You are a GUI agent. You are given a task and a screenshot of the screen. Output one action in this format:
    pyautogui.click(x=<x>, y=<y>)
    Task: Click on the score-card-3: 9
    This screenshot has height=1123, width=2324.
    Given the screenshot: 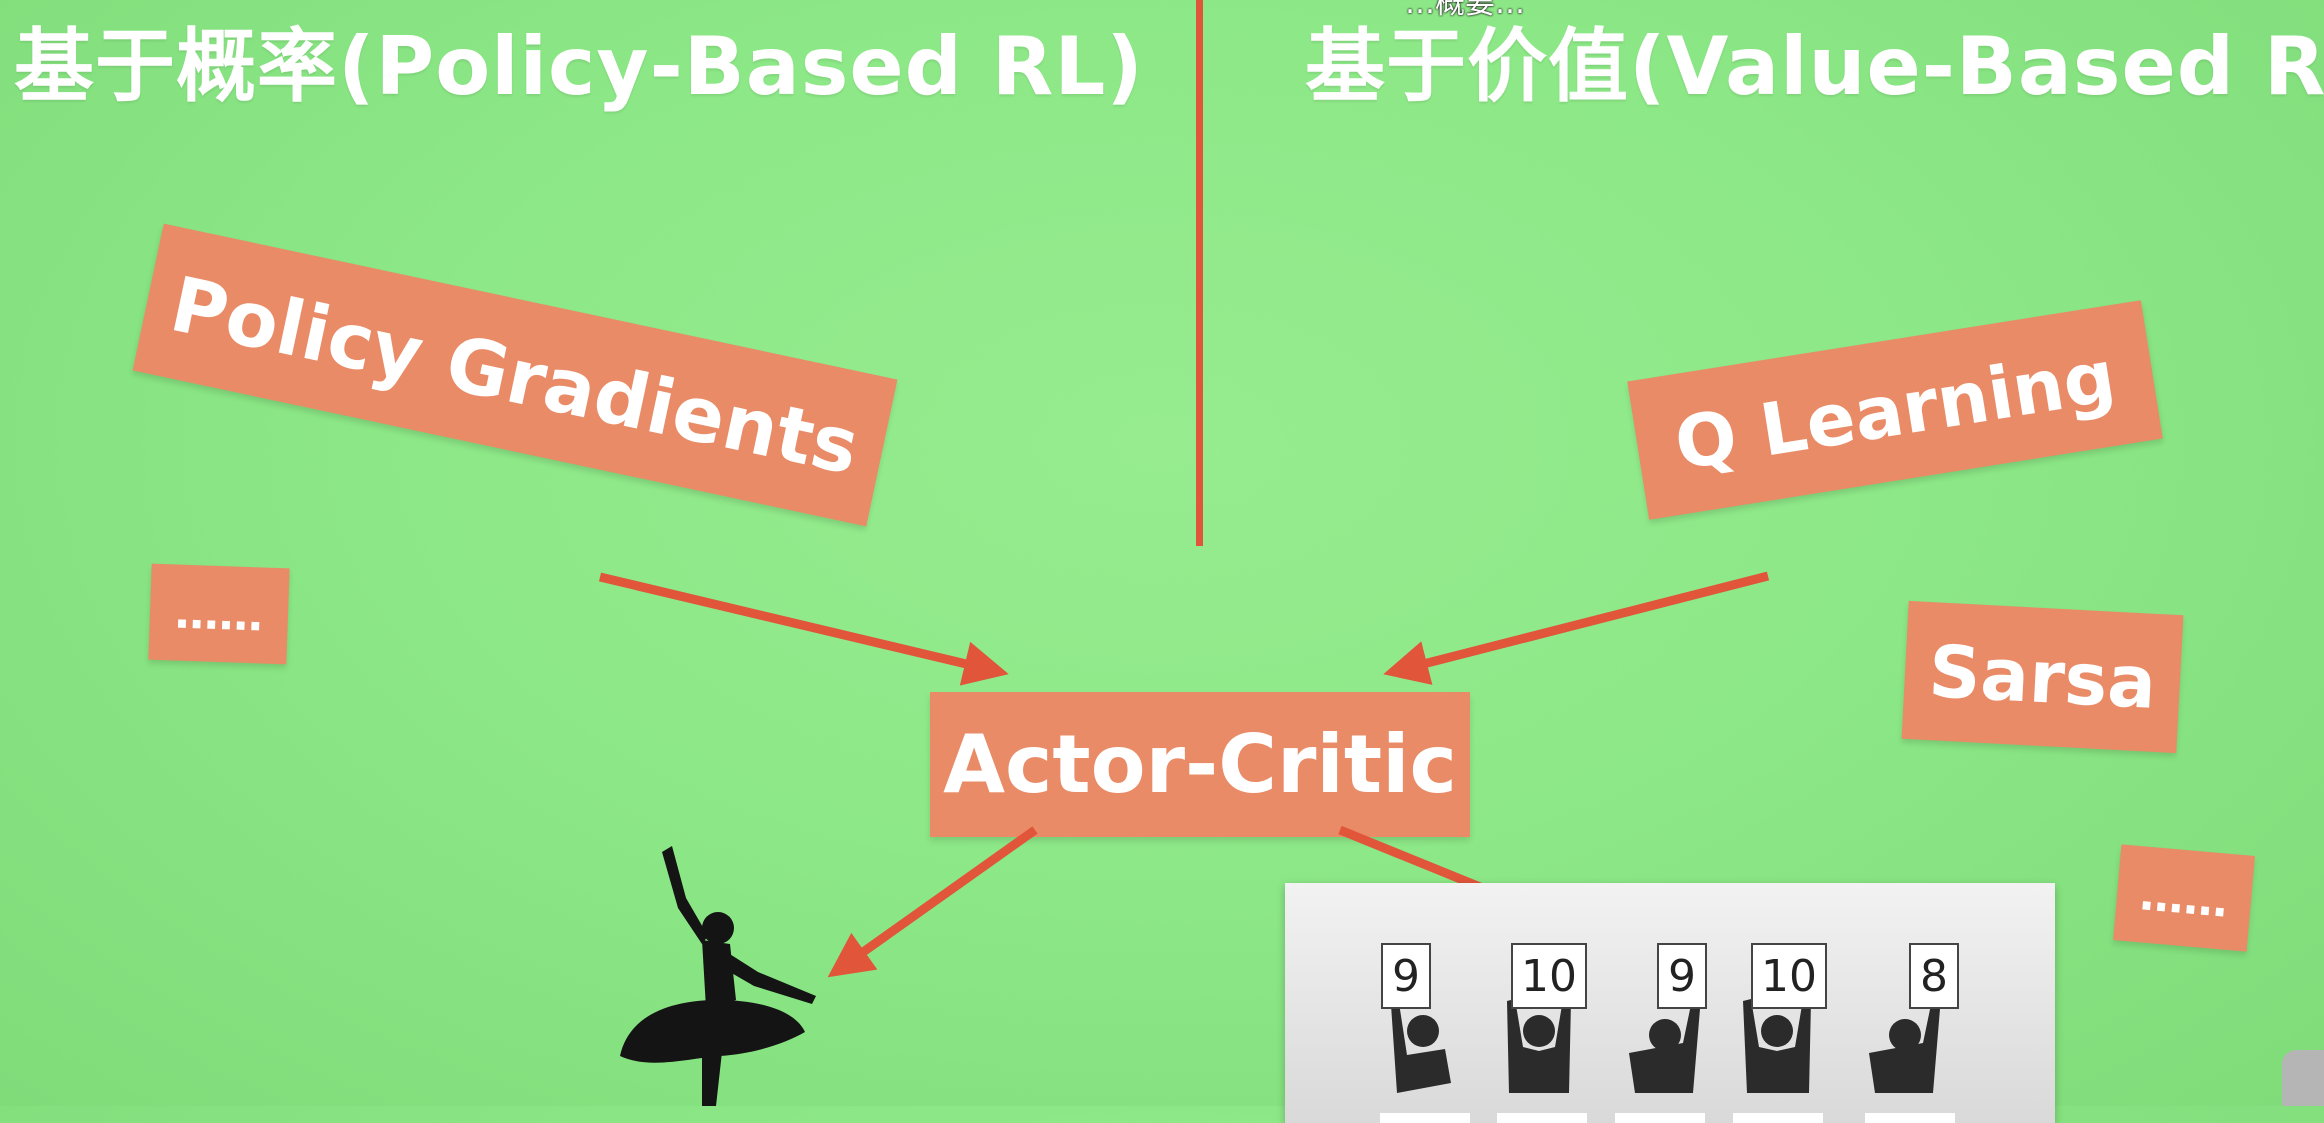 What is the action you would take?
    pyautogui.click(x=1682, y=976)
    